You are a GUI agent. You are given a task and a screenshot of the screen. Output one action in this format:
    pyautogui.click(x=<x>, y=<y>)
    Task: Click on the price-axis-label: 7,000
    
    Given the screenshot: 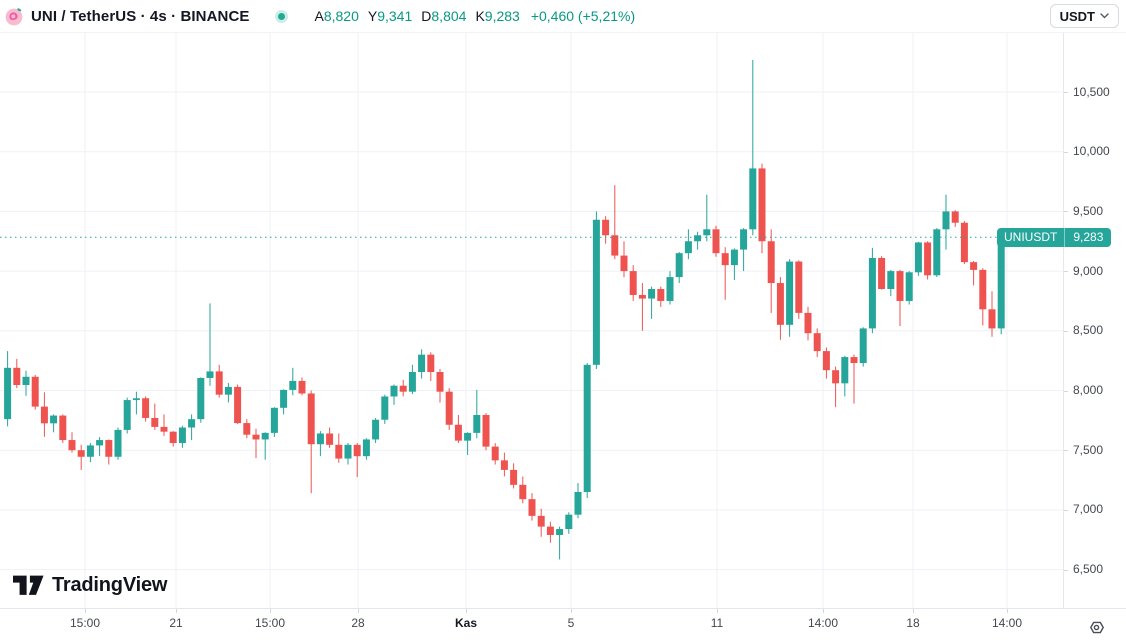 What is the action you would take?
    pyautogui.click(x=1088, y=509)
    